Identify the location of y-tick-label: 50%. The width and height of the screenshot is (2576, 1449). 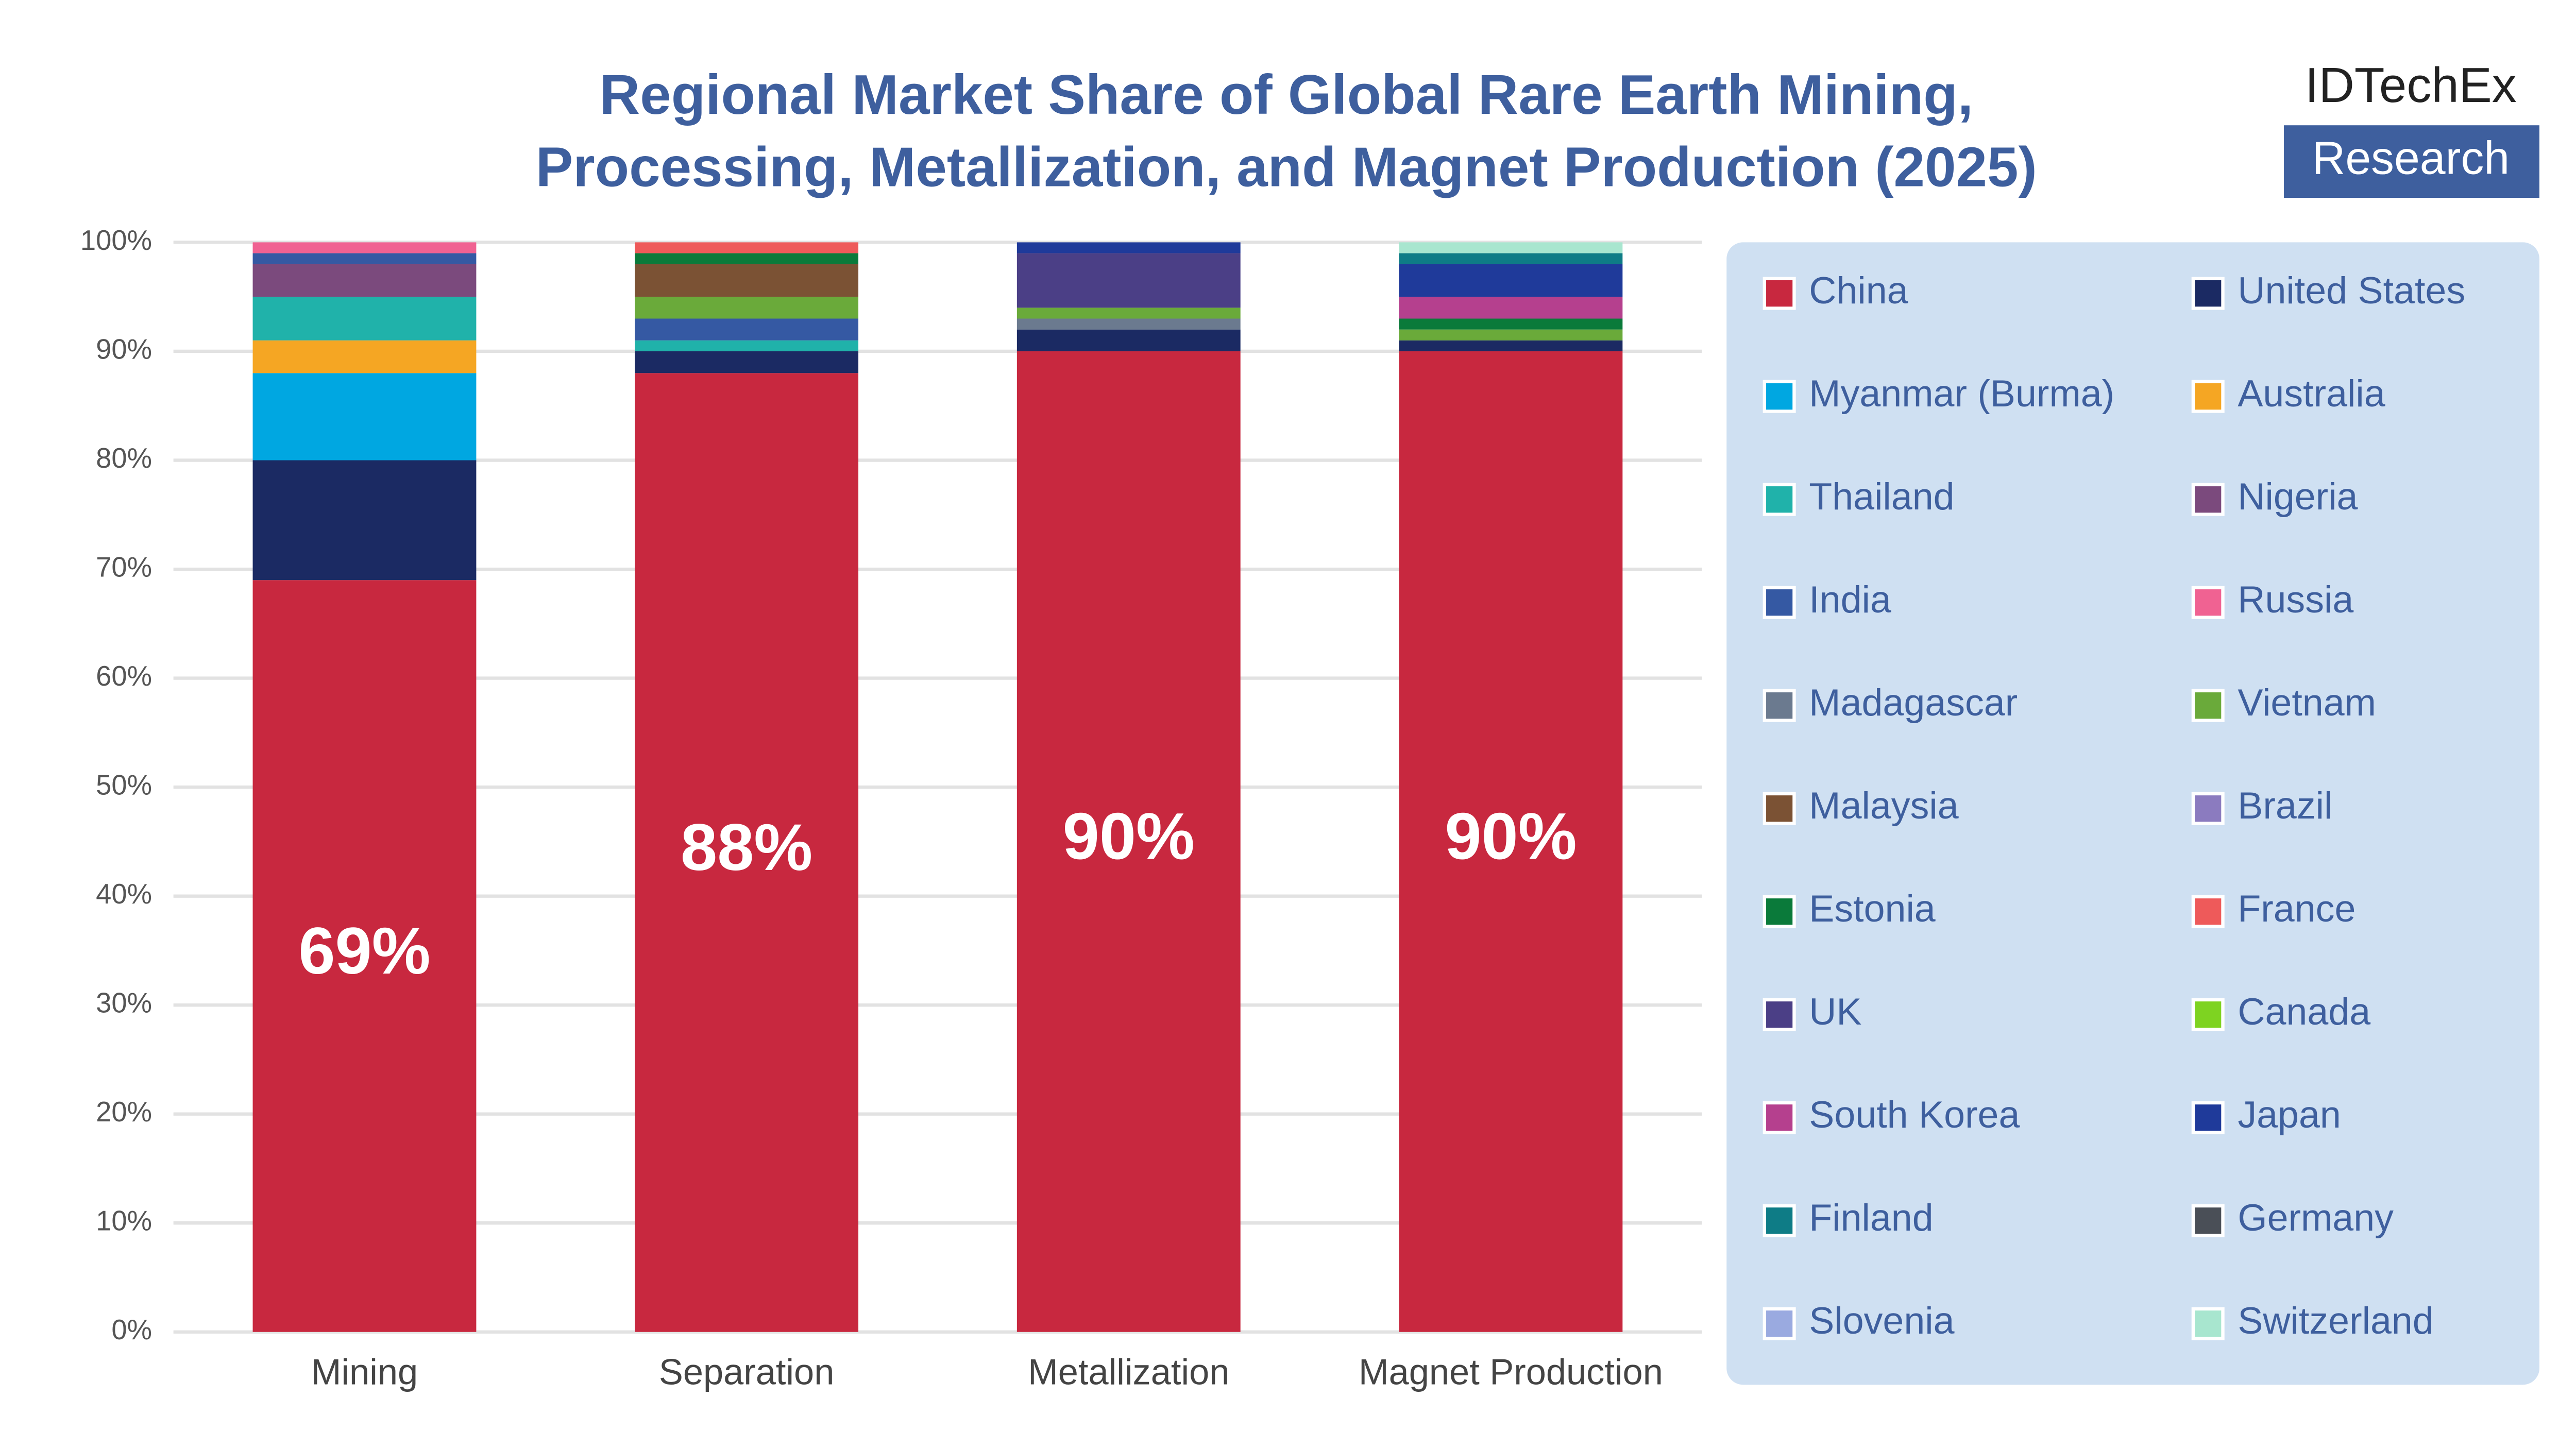
(124, 784).